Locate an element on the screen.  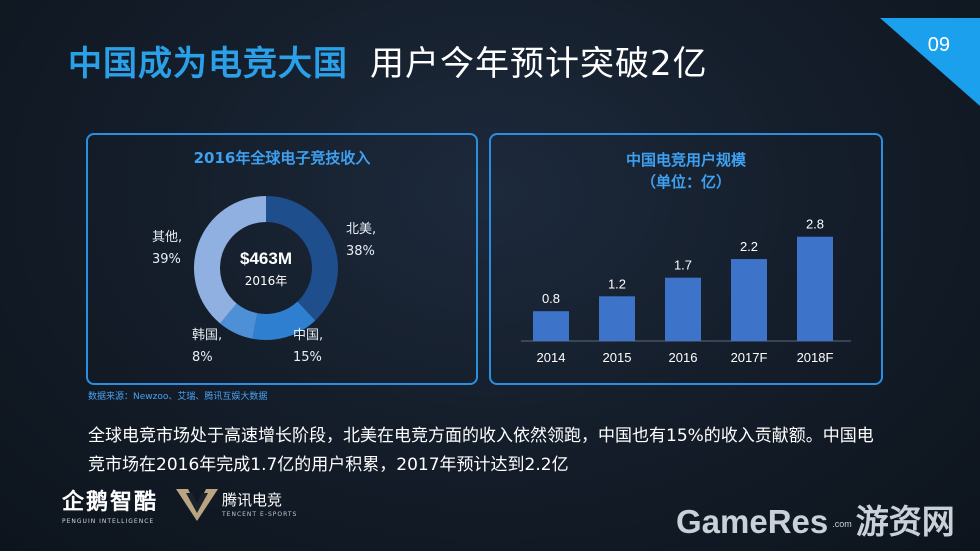
donut-slice-china is located at coordinates (284, 320).